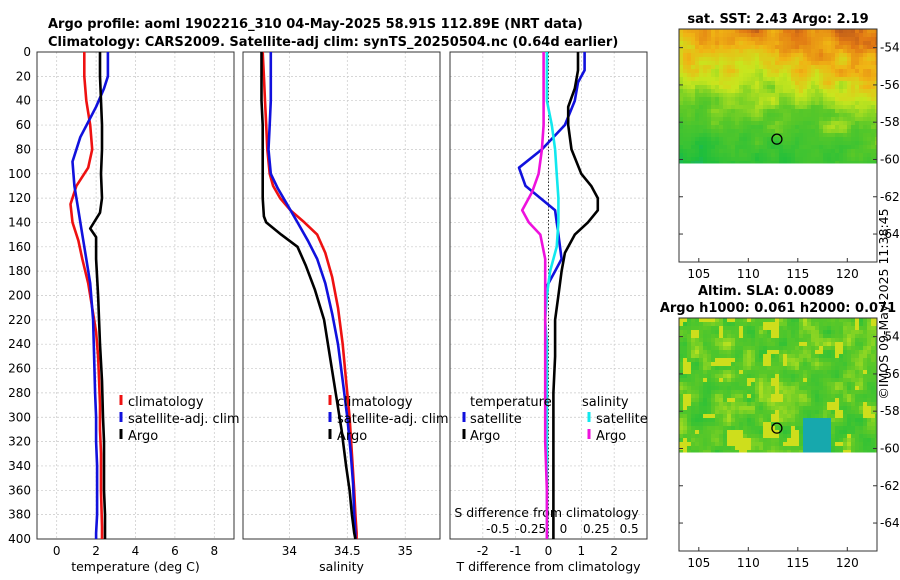 The height and width of the screenshot is (580, 900). I want to click on x-tick-label: 0, so click(57, 551).